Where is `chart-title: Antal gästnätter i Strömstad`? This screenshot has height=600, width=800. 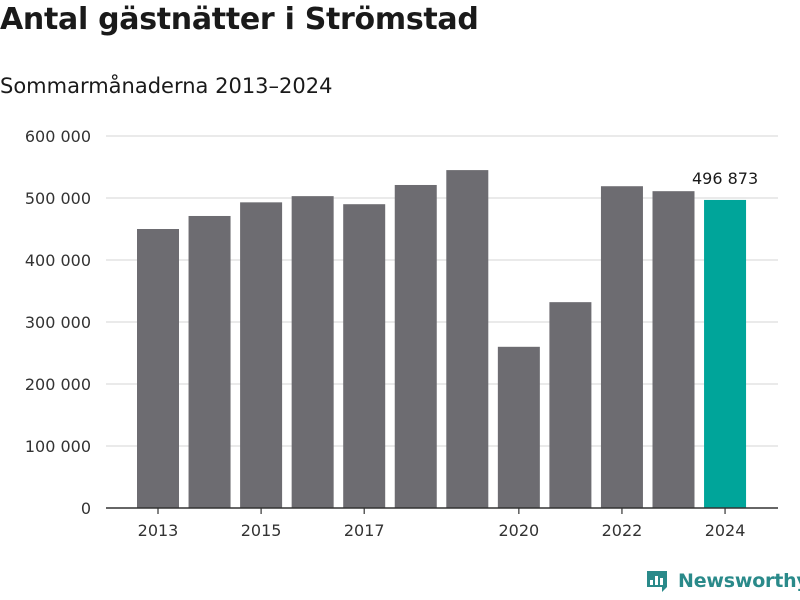 chart-title: Antal gästnätter i Strömstad is located at coordinates (239, 19).